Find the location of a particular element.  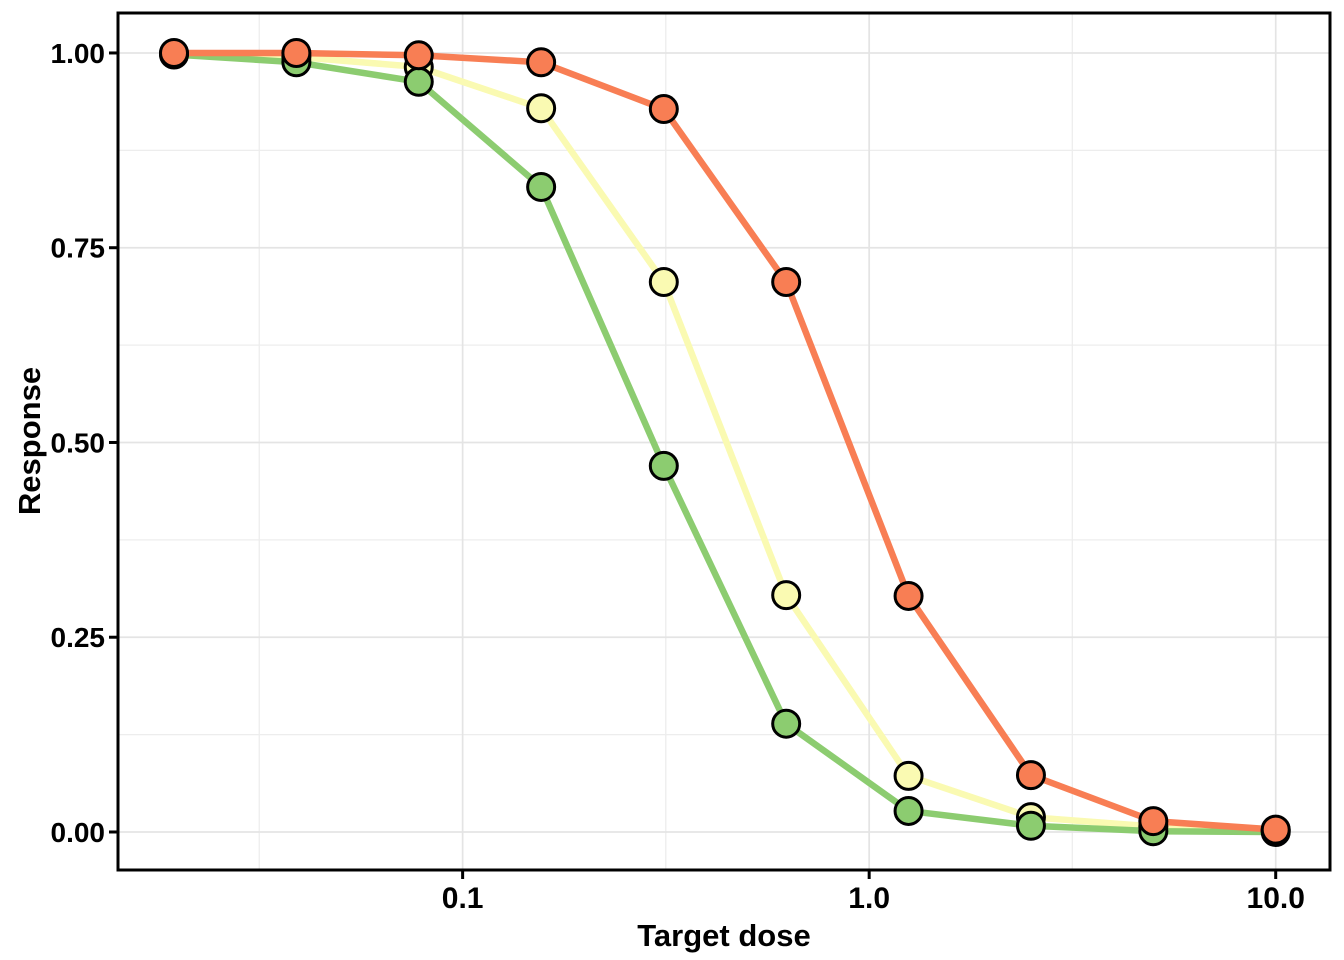

y-axis-title: Response is located at coordinates (29, 441).